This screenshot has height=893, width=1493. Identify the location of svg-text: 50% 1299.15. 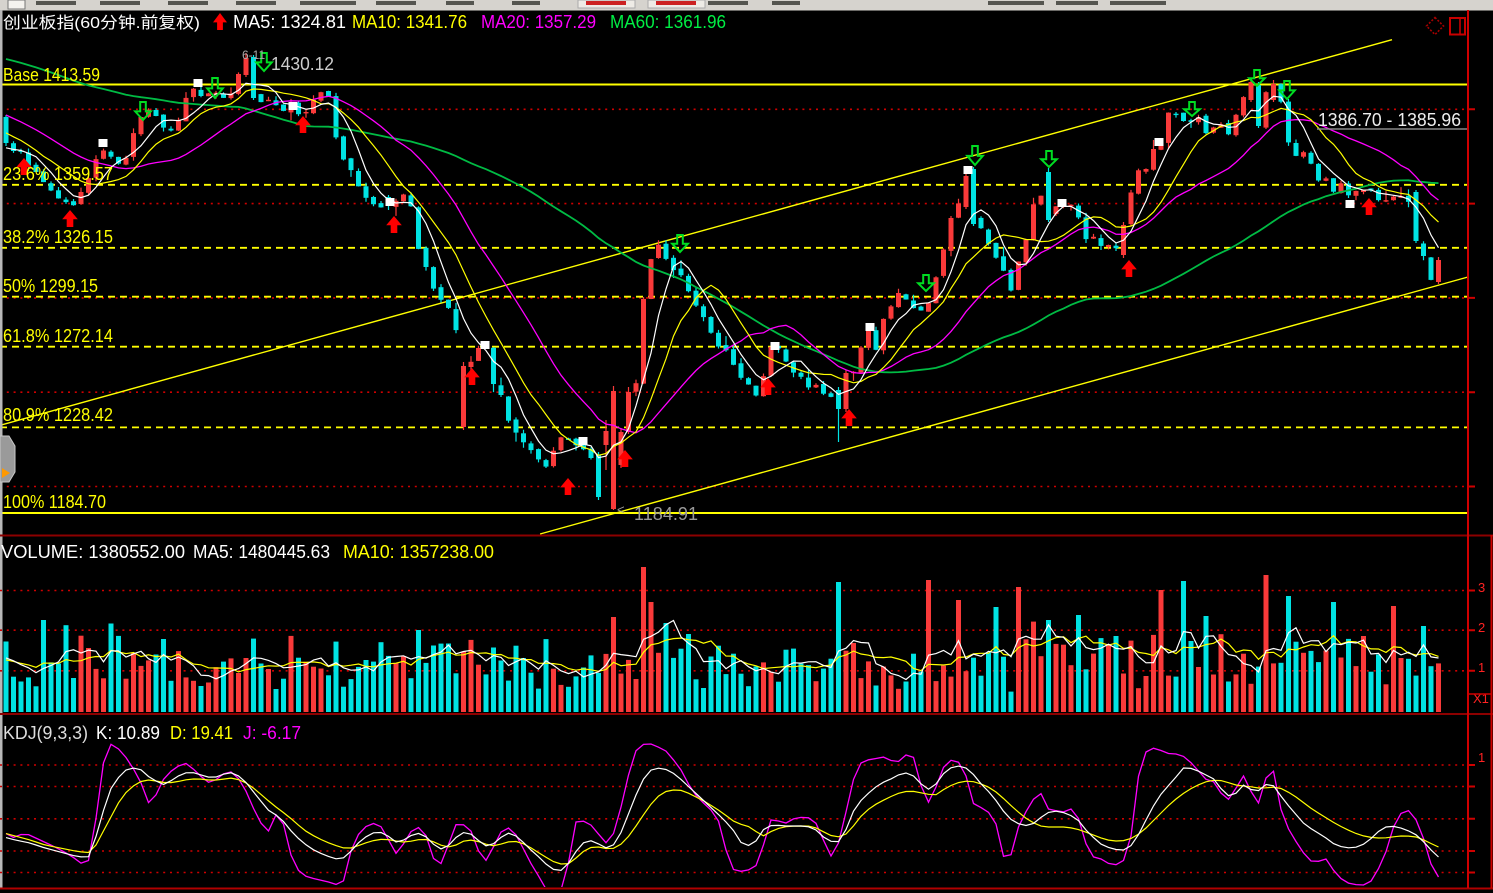
(50, 286).